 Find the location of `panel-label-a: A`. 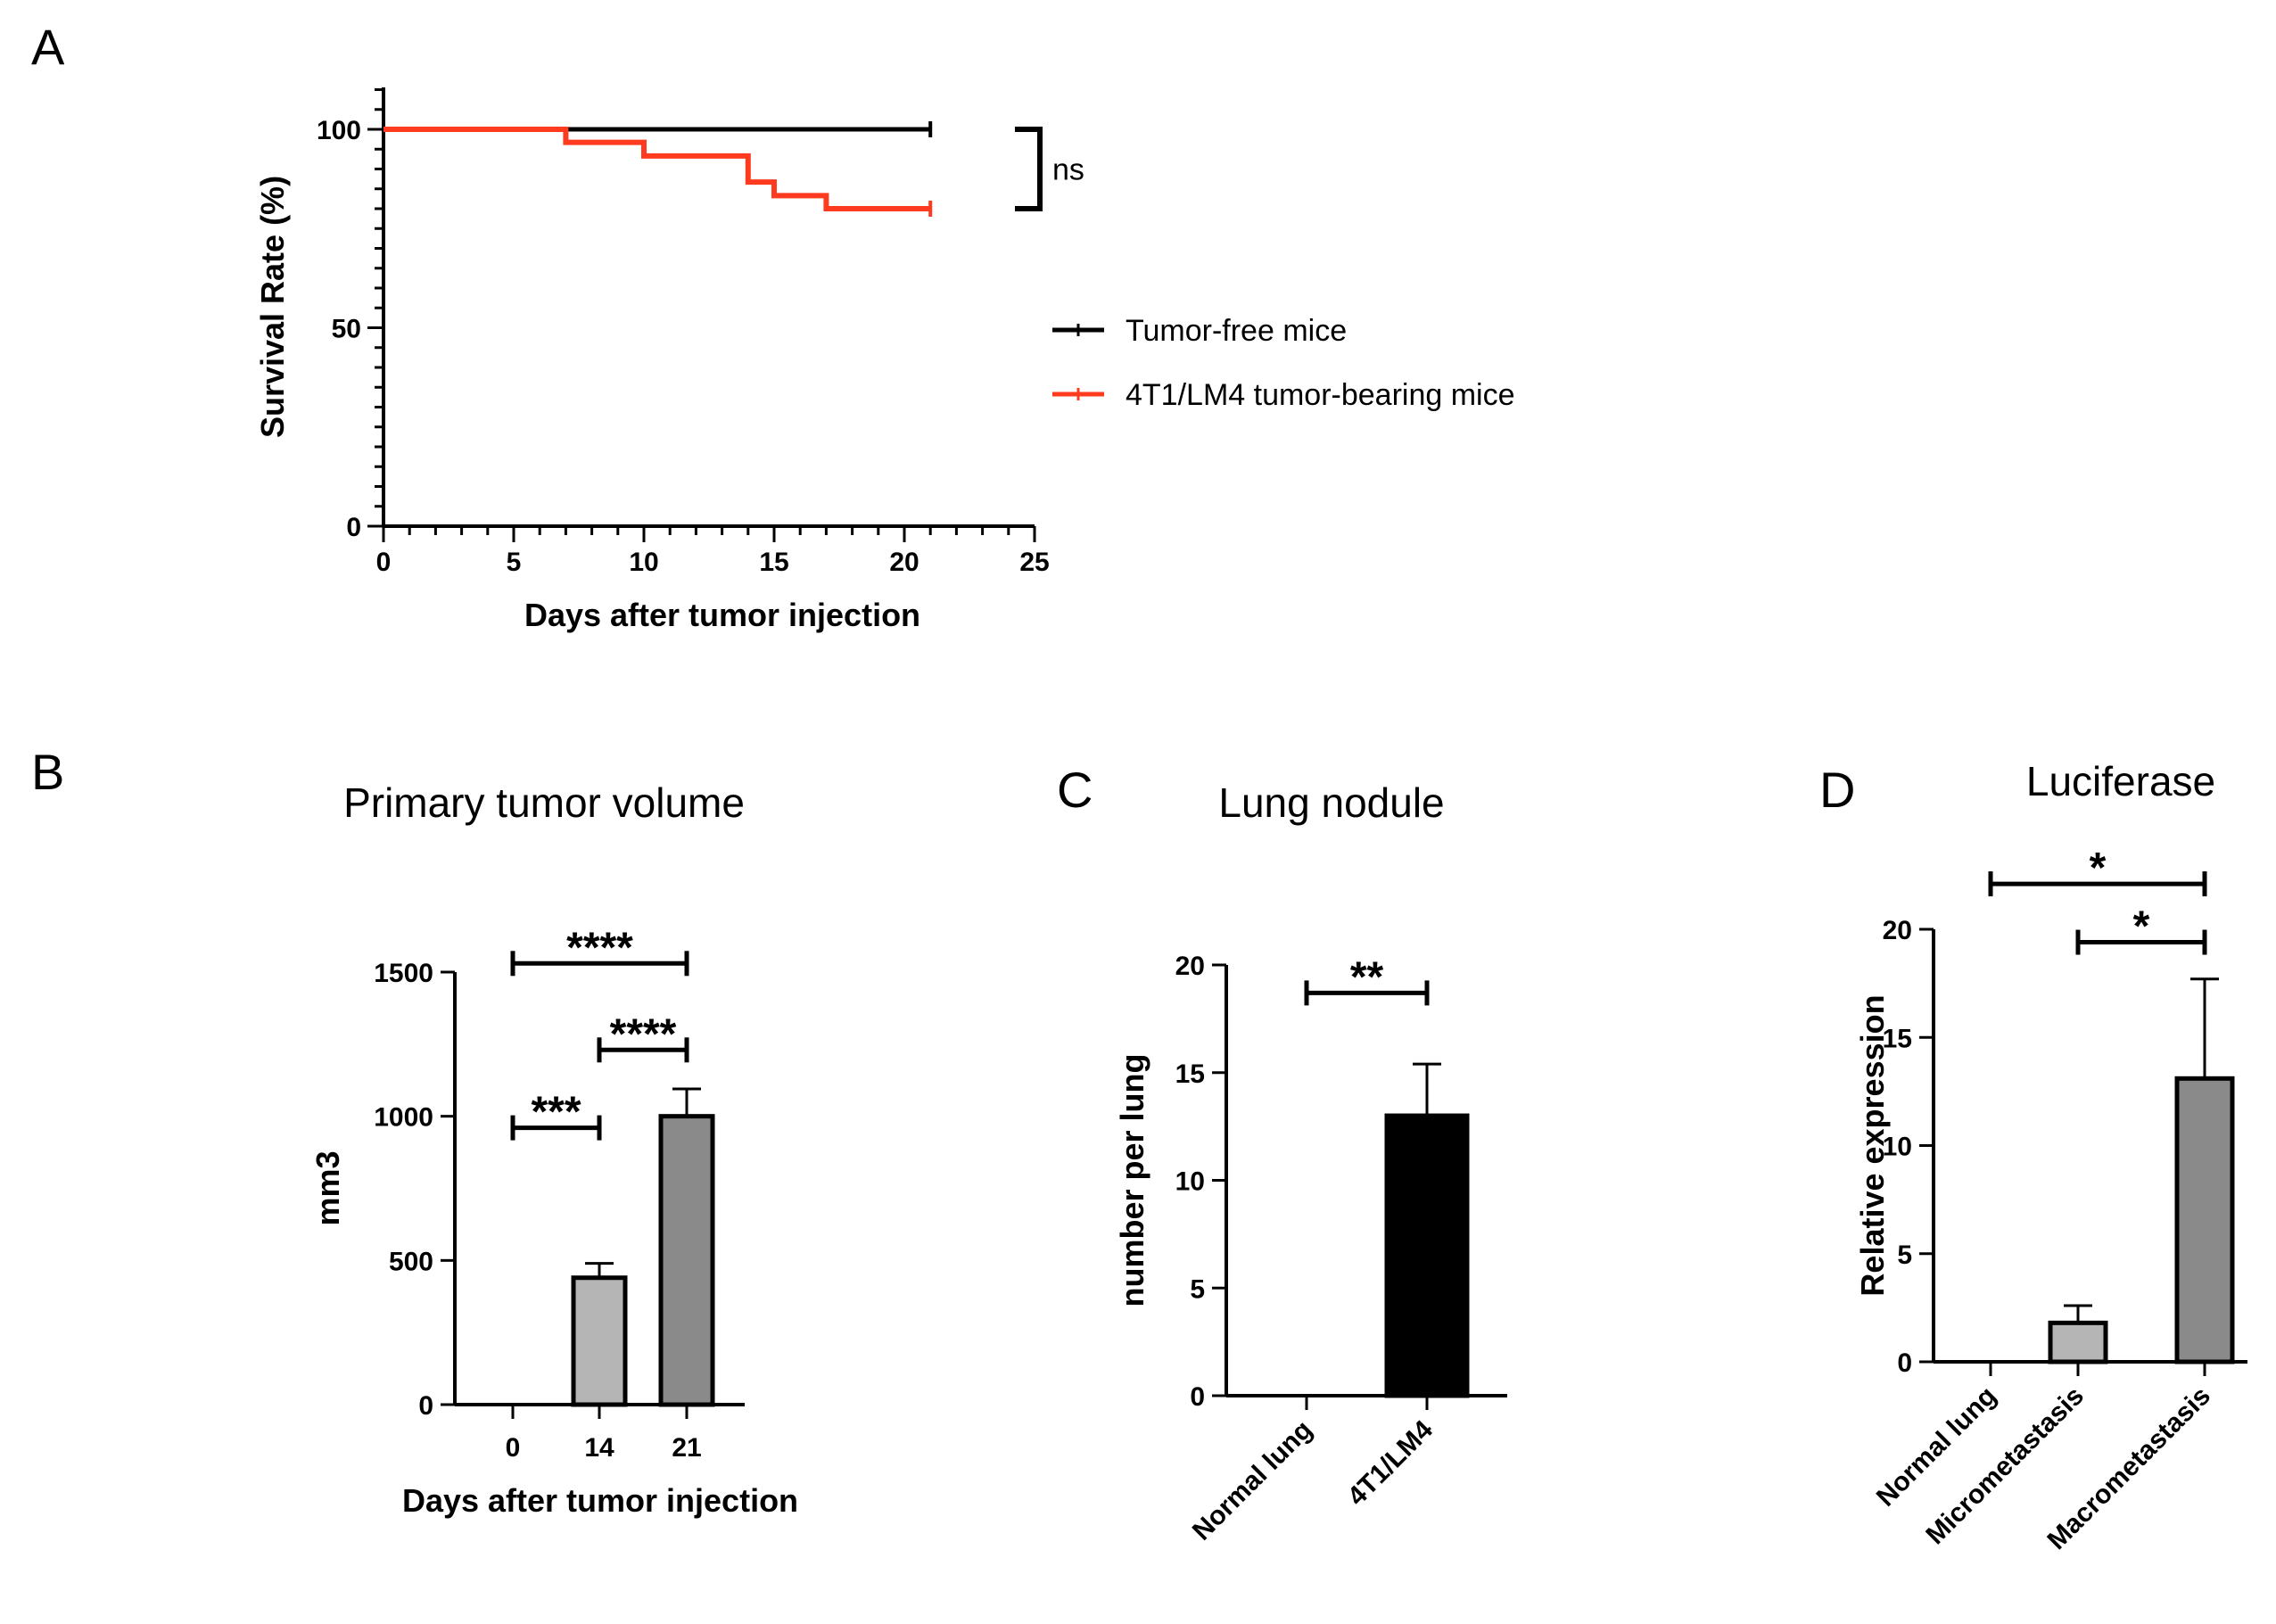

panel-label-a: A is located at coordinates (48, 47).